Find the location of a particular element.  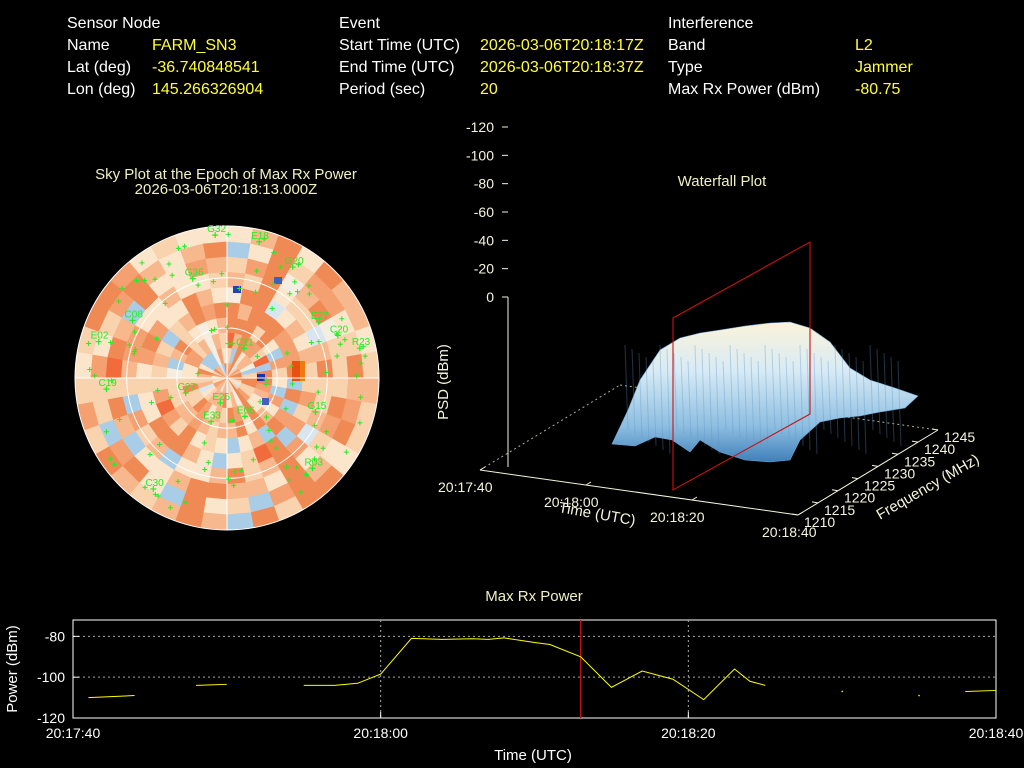

power-y-label: Power (dBm) is located at coordinates (12, 669).